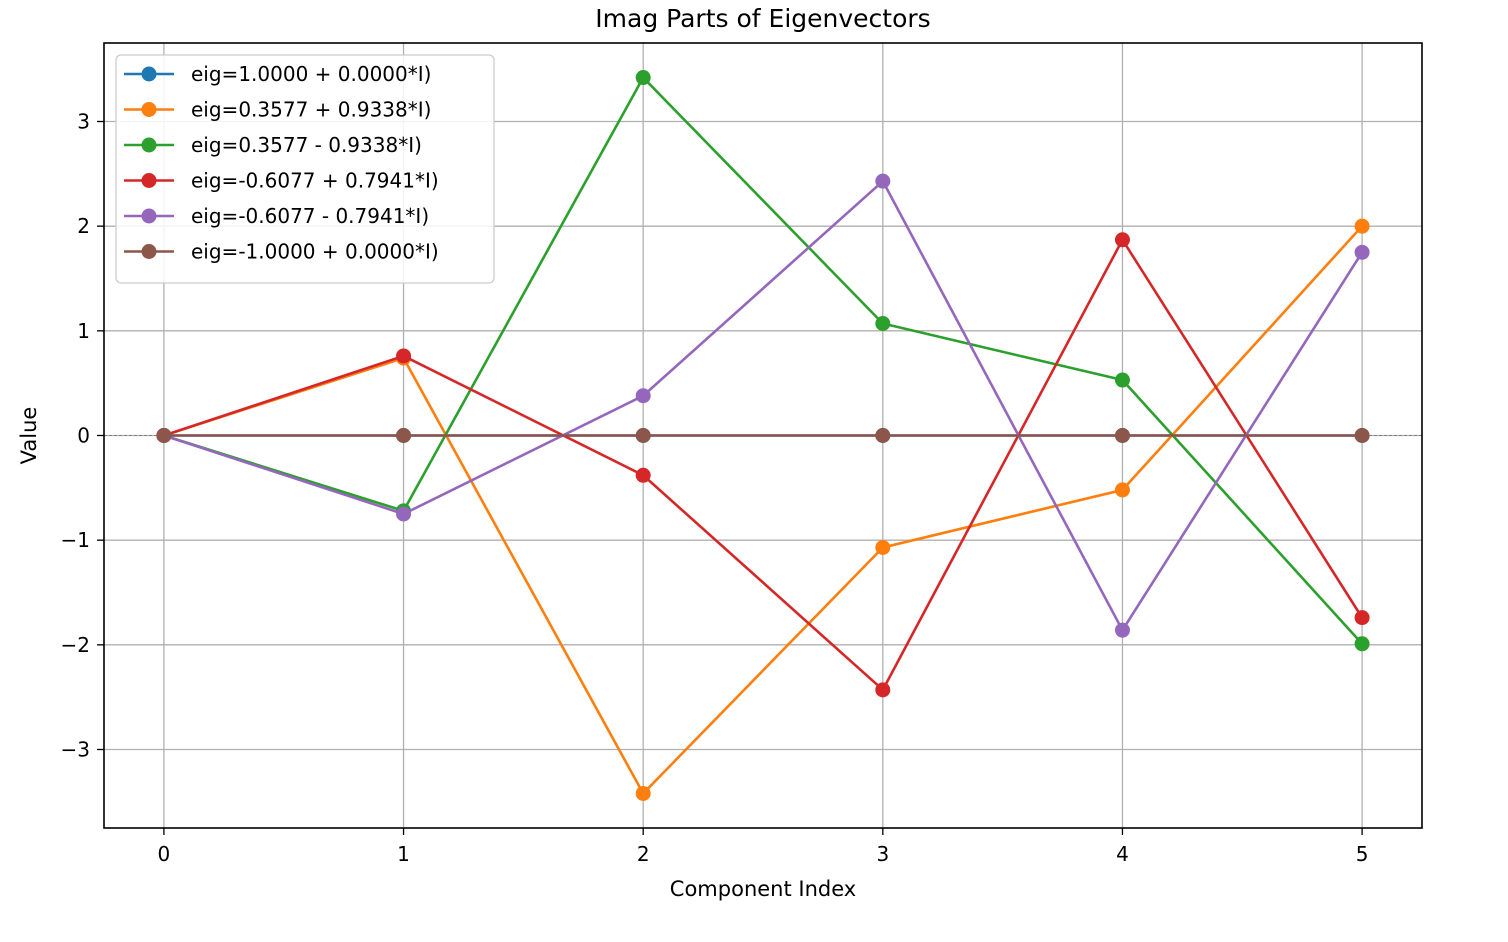 This screenshot has width=1508, height=942. What do you see at coordinates (1122, 854) in the screenshot?
I see `x-tick-label: 4` at bounding box center [1122, 854].